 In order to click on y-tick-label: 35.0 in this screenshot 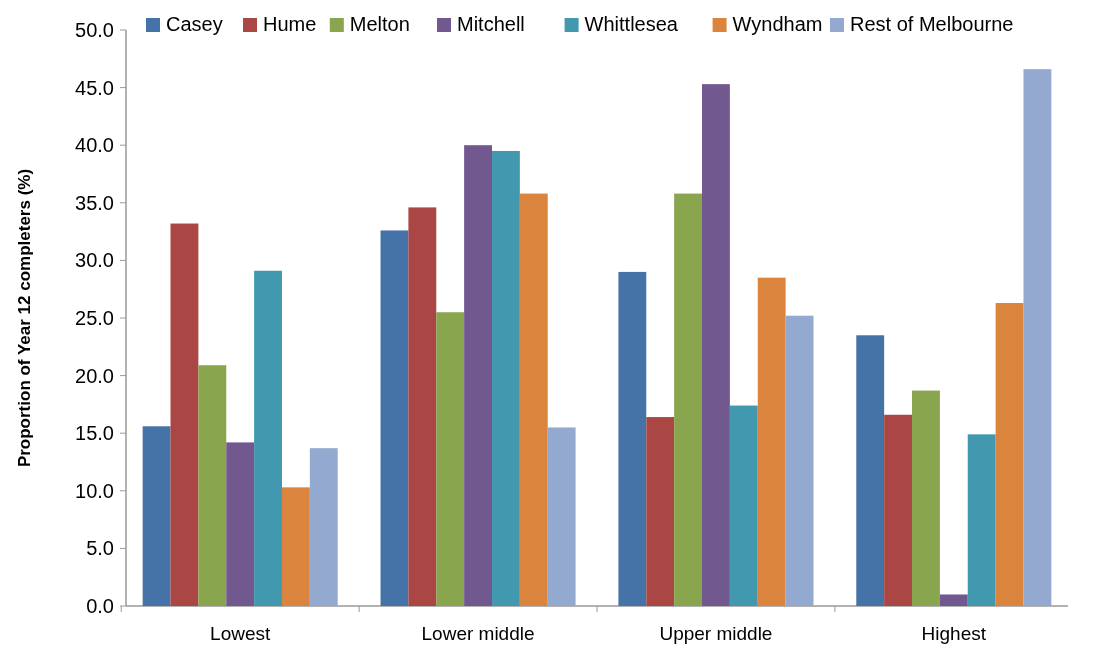, I will do `click(94, 202)`.